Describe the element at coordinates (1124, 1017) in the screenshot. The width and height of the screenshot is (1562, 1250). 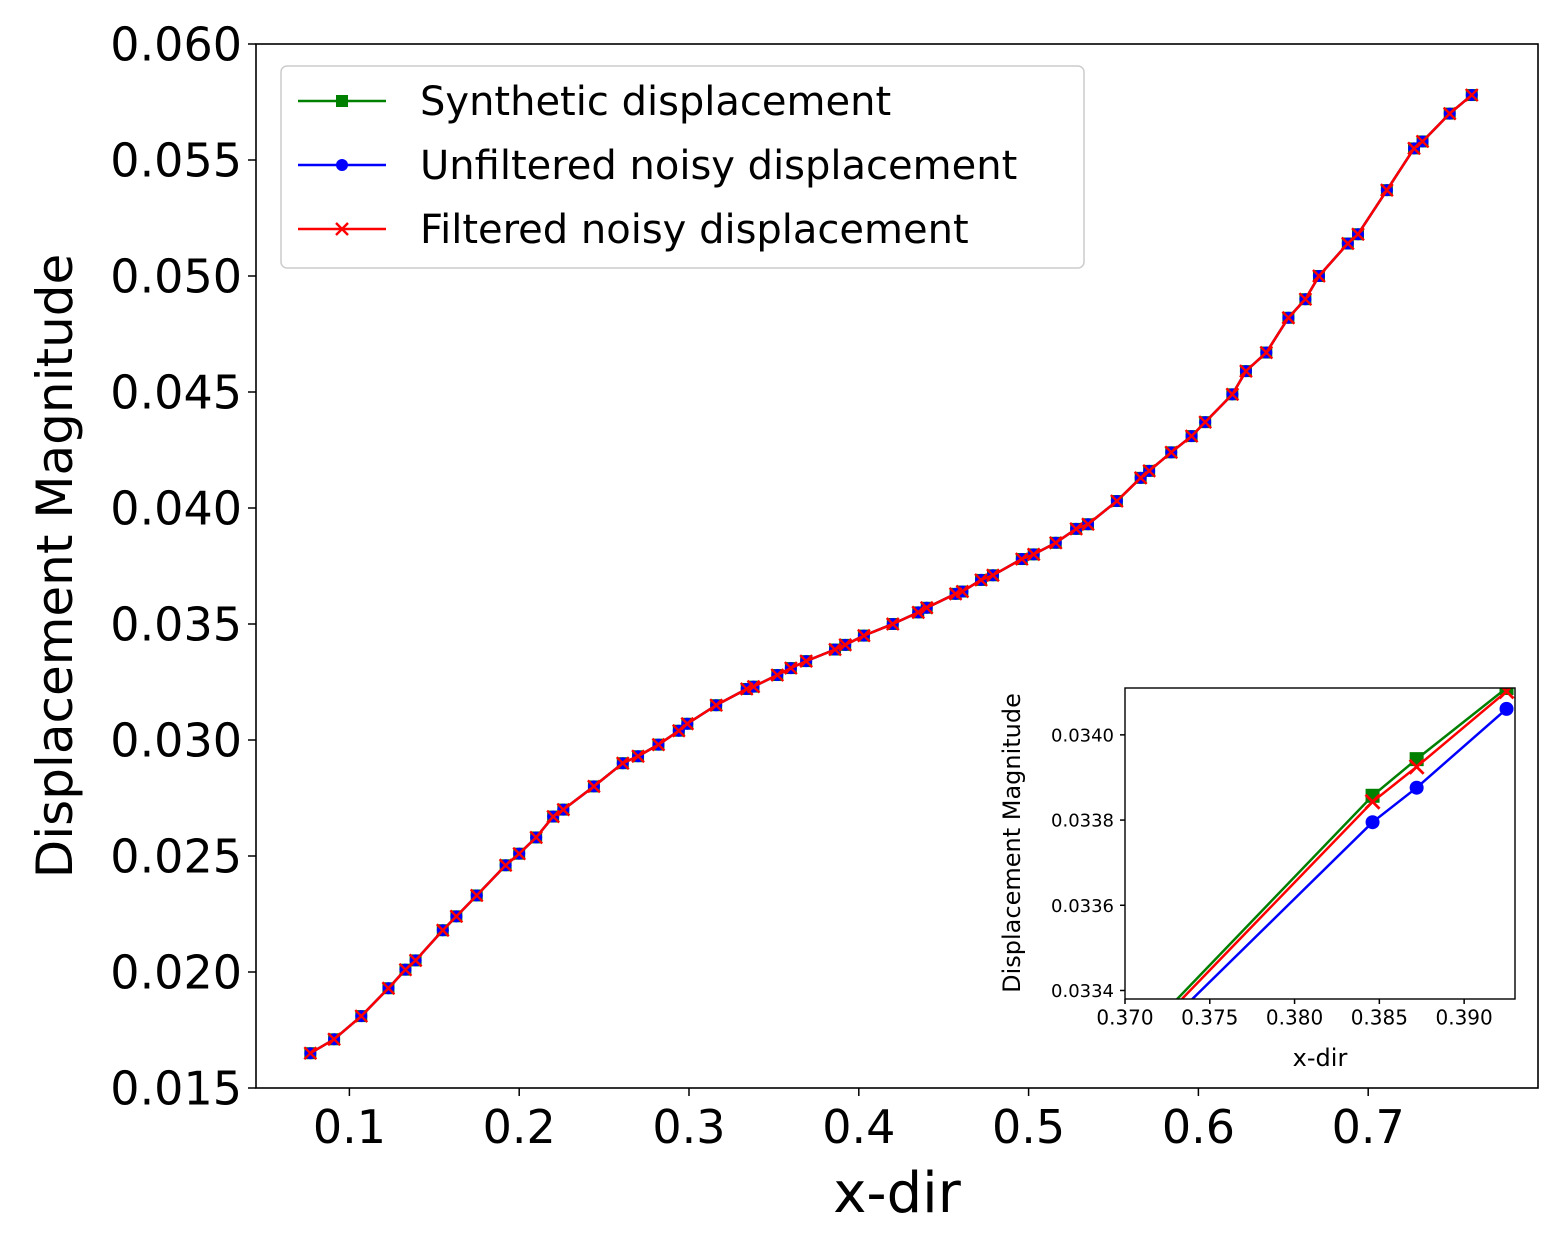
I see `inset-x-tick-label: 0.370` at that location.